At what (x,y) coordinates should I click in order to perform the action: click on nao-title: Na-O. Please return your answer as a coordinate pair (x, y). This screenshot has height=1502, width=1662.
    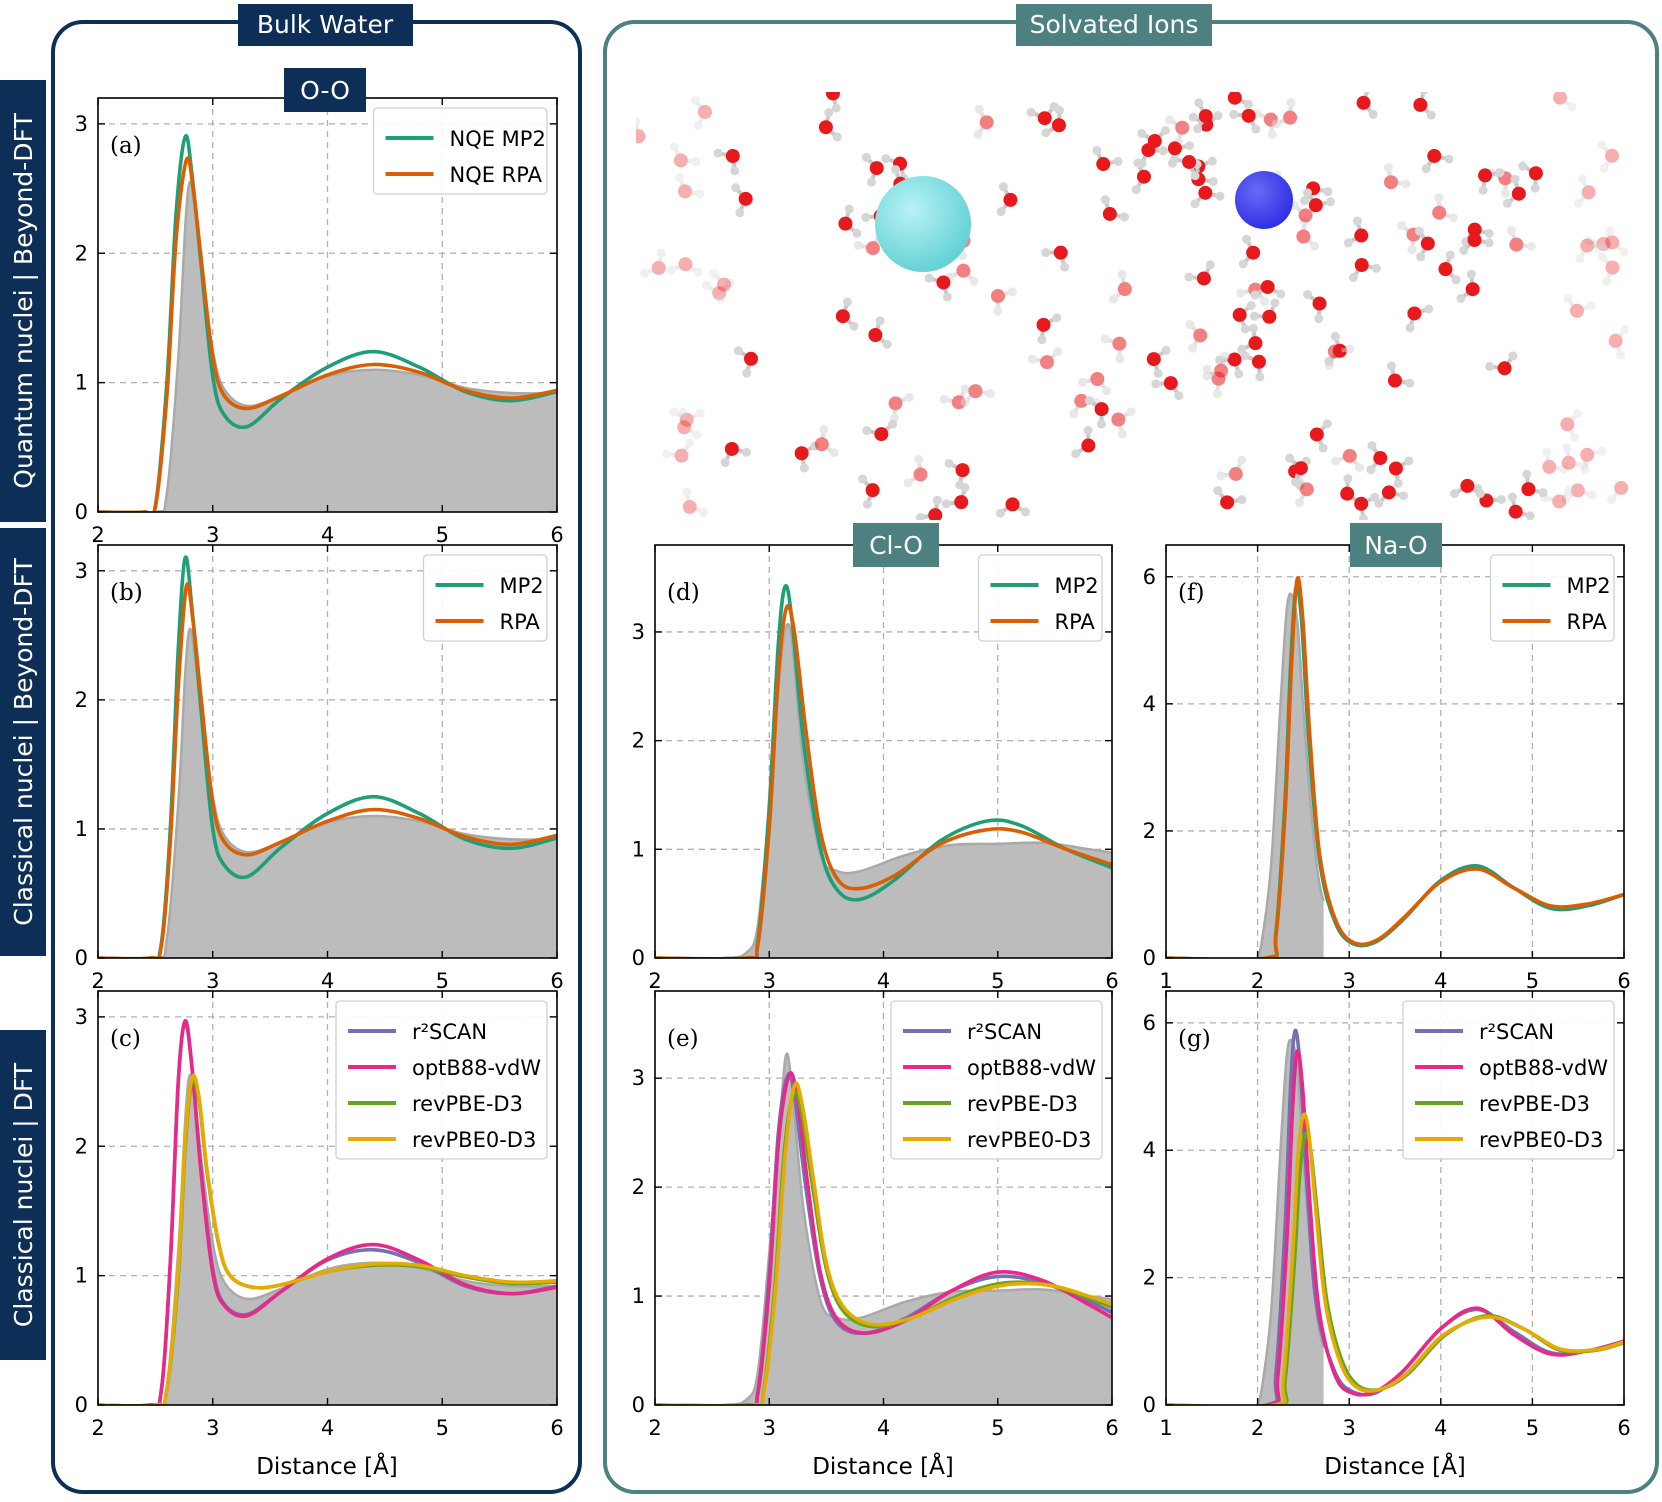
    Looking at the image, I should click on (1395, 545).